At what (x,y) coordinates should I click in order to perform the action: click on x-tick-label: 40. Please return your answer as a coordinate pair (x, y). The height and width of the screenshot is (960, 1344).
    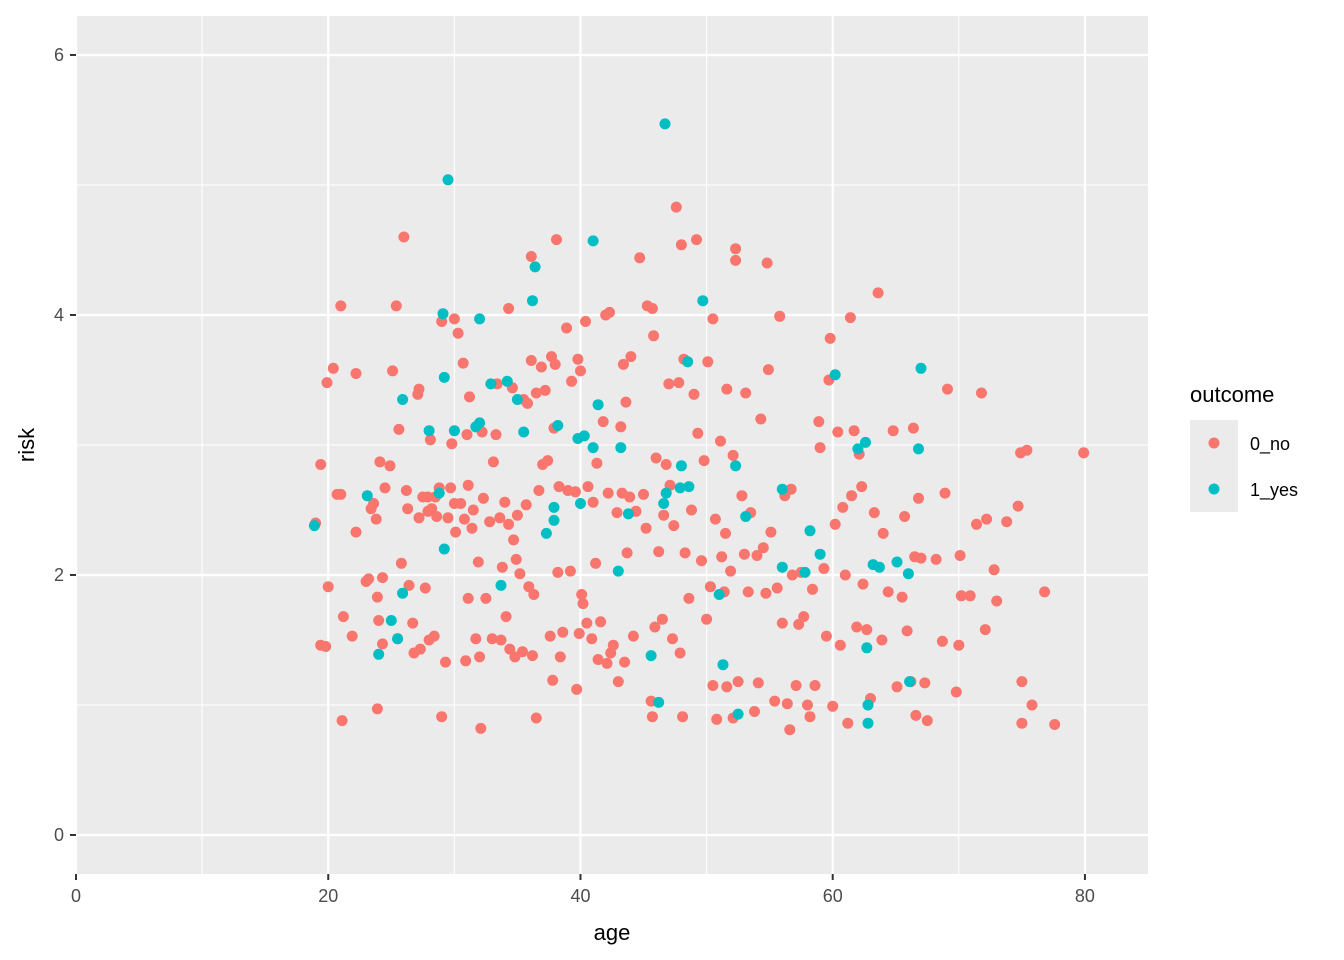
    Looking at the image, I should click on (580, 896).